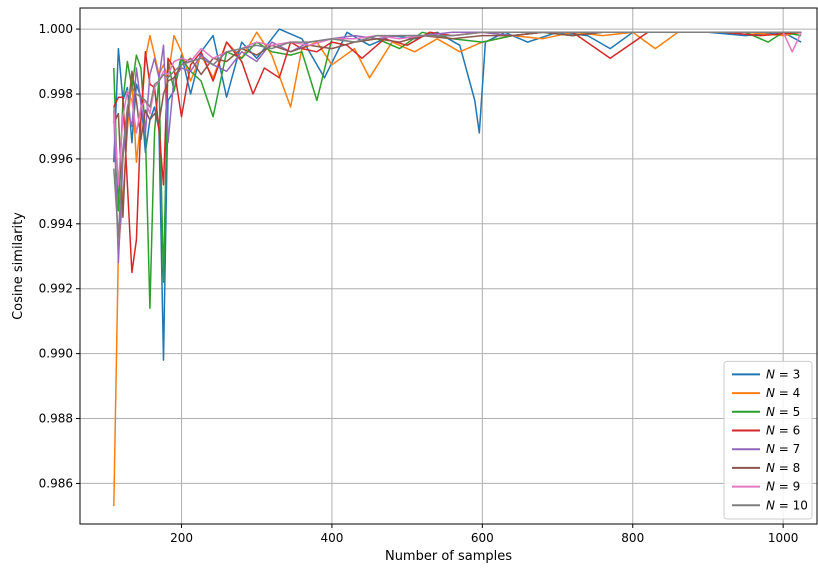  Describe the element at coordinates (797, 449) in the screenshot. I see `legend-value: 7` at that location.